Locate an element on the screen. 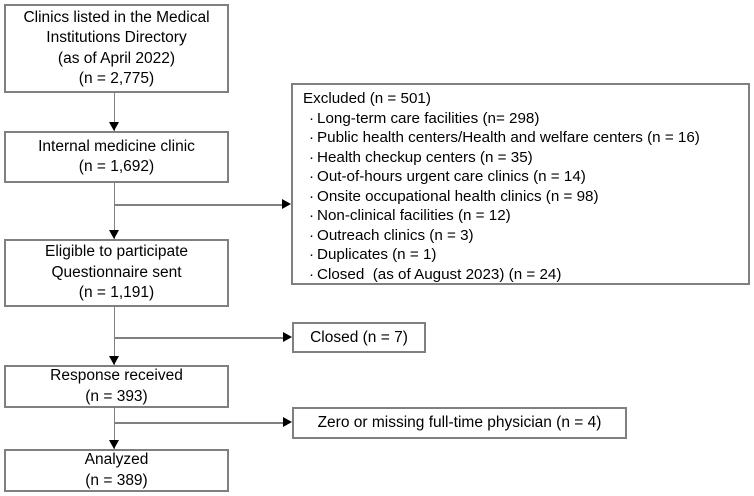  excluded-item: · Closed (as of August 2023) (n = 24) is located at coordinates (522, 275).